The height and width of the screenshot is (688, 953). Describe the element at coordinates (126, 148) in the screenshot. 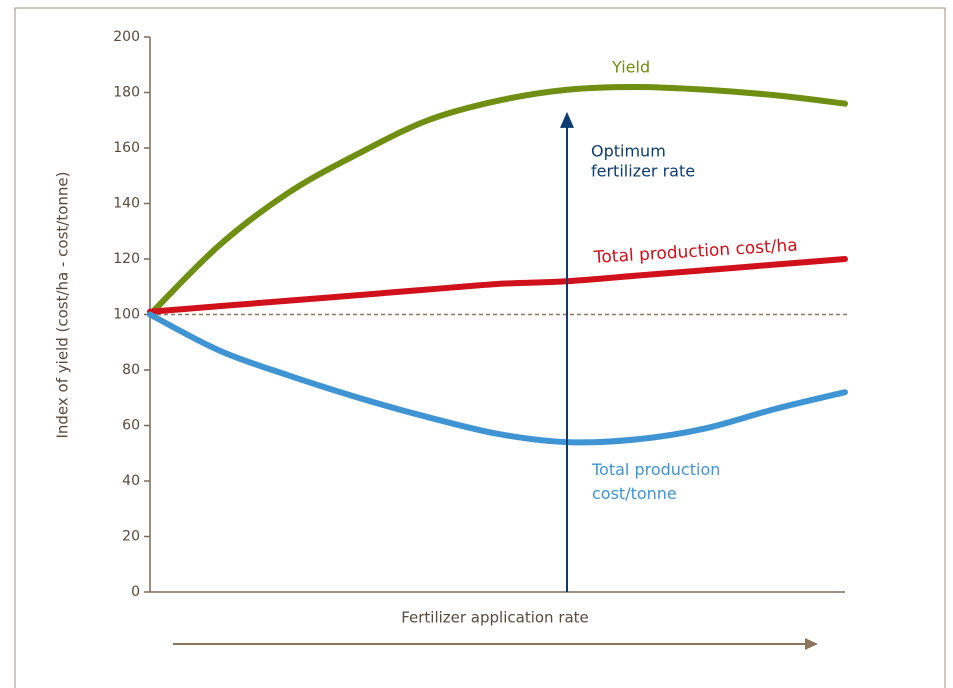

I see `y-tick-label: 160` at that location.